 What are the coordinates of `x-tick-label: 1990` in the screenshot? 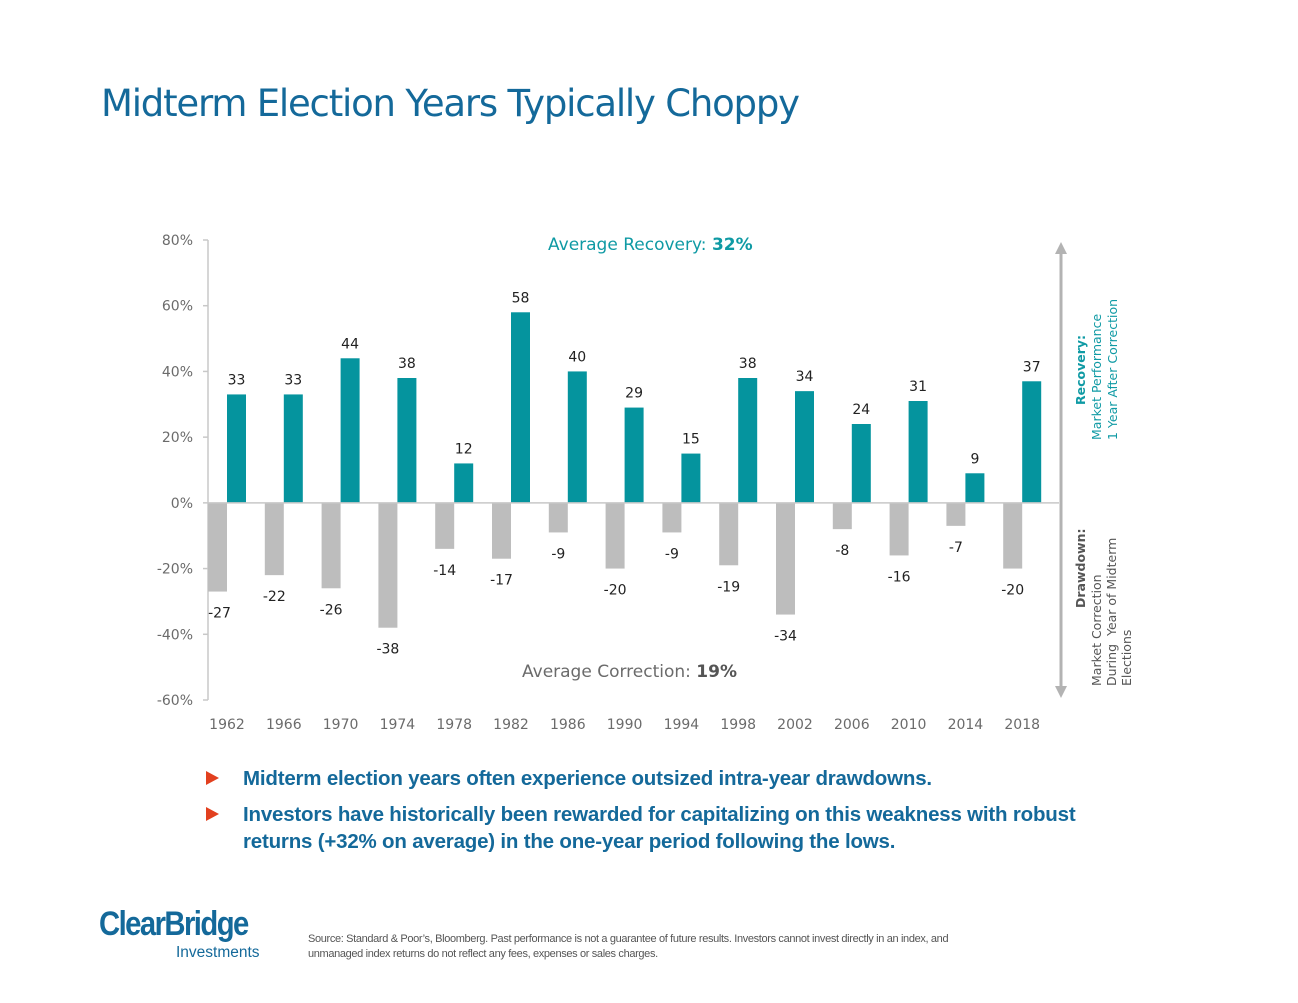 It's located at (625, 725).